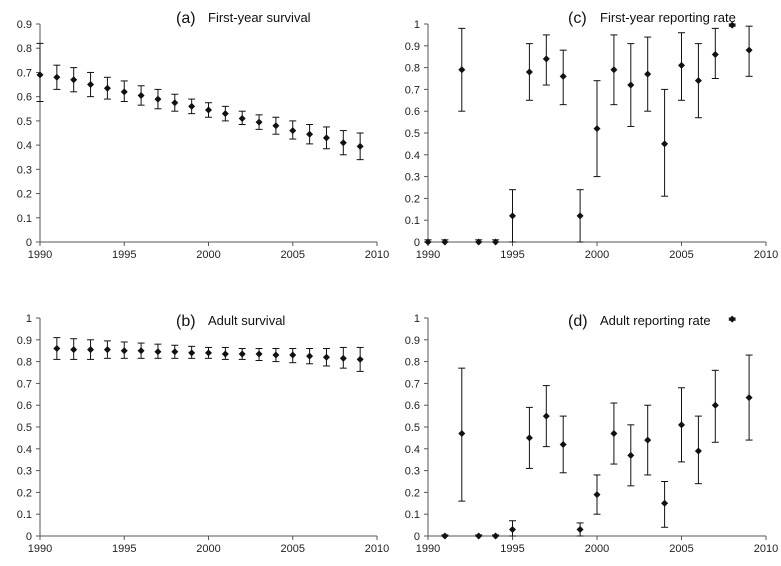 The image size is (781, 566). Describe the element at coordinates (259, 17) in the screenshot. I see `panel-a-title: First-year survival` at that location.